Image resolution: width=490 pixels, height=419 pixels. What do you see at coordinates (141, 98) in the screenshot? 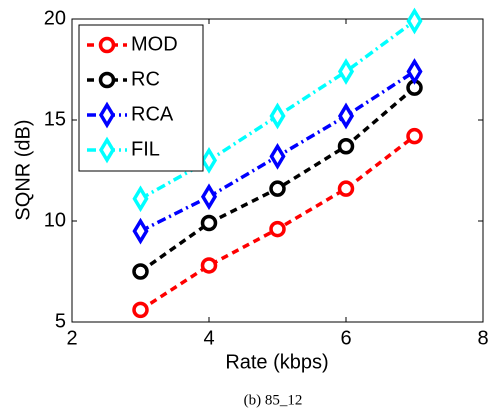
I see `legend-box` at bounding box center [141, 98].